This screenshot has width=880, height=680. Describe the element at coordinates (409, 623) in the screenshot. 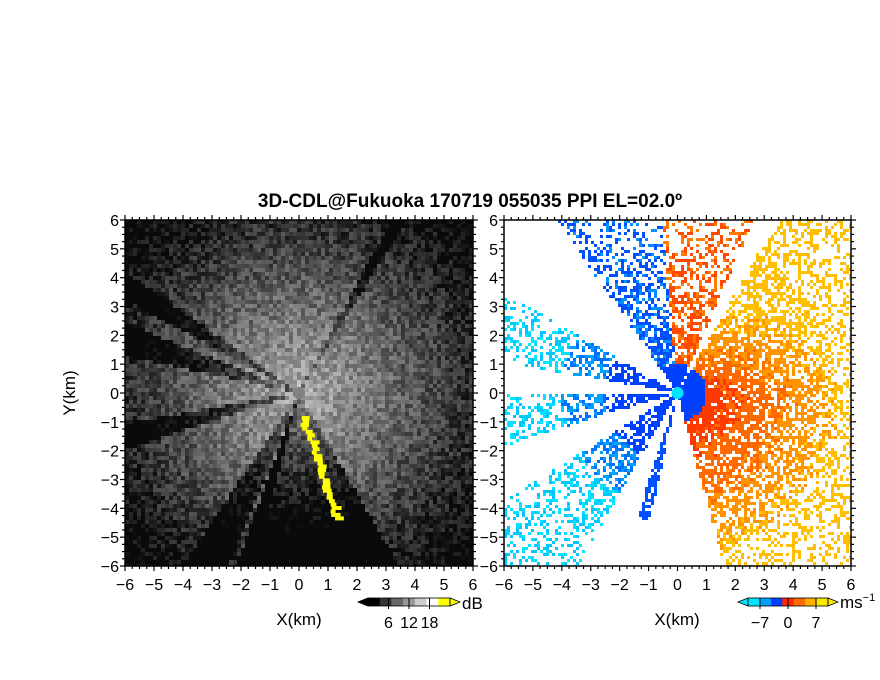

I see `intensity-colorbar-tick-label: 12` at that location.